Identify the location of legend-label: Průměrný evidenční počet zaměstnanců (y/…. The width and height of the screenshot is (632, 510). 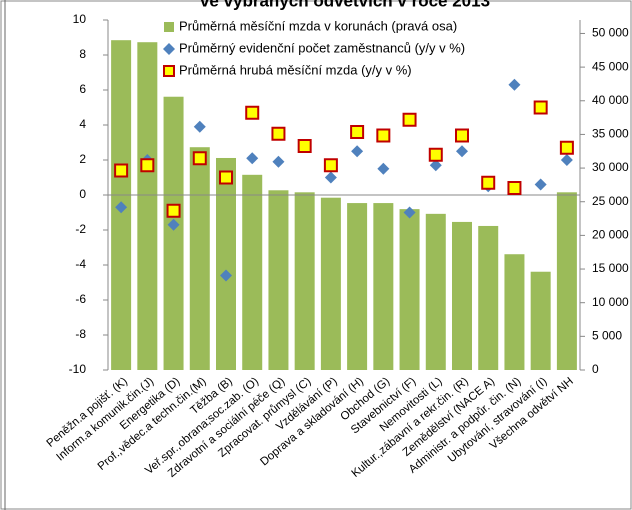
(322, 47).